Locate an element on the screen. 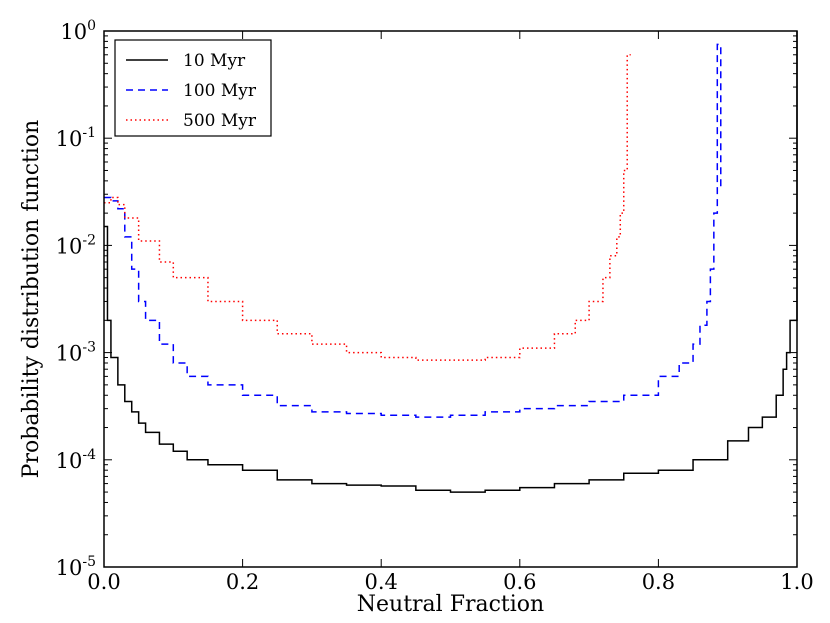 The image size is (830, 623). x-tick-label: 0.4 is located at coordinates (380, 582).